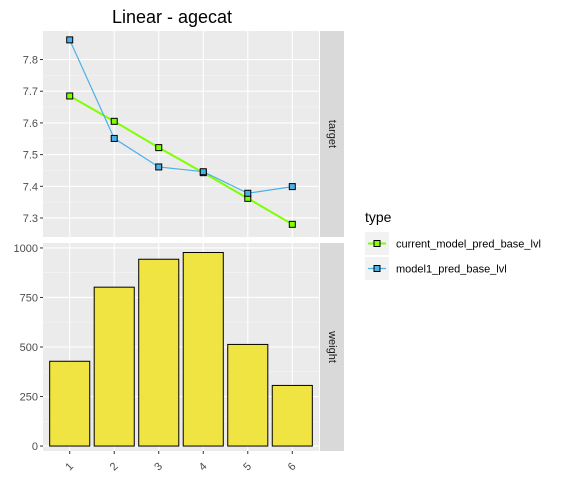 This screenshot has height=480, width=576. I want to click on chart-title: Linear - agecat, so click(172, 17).